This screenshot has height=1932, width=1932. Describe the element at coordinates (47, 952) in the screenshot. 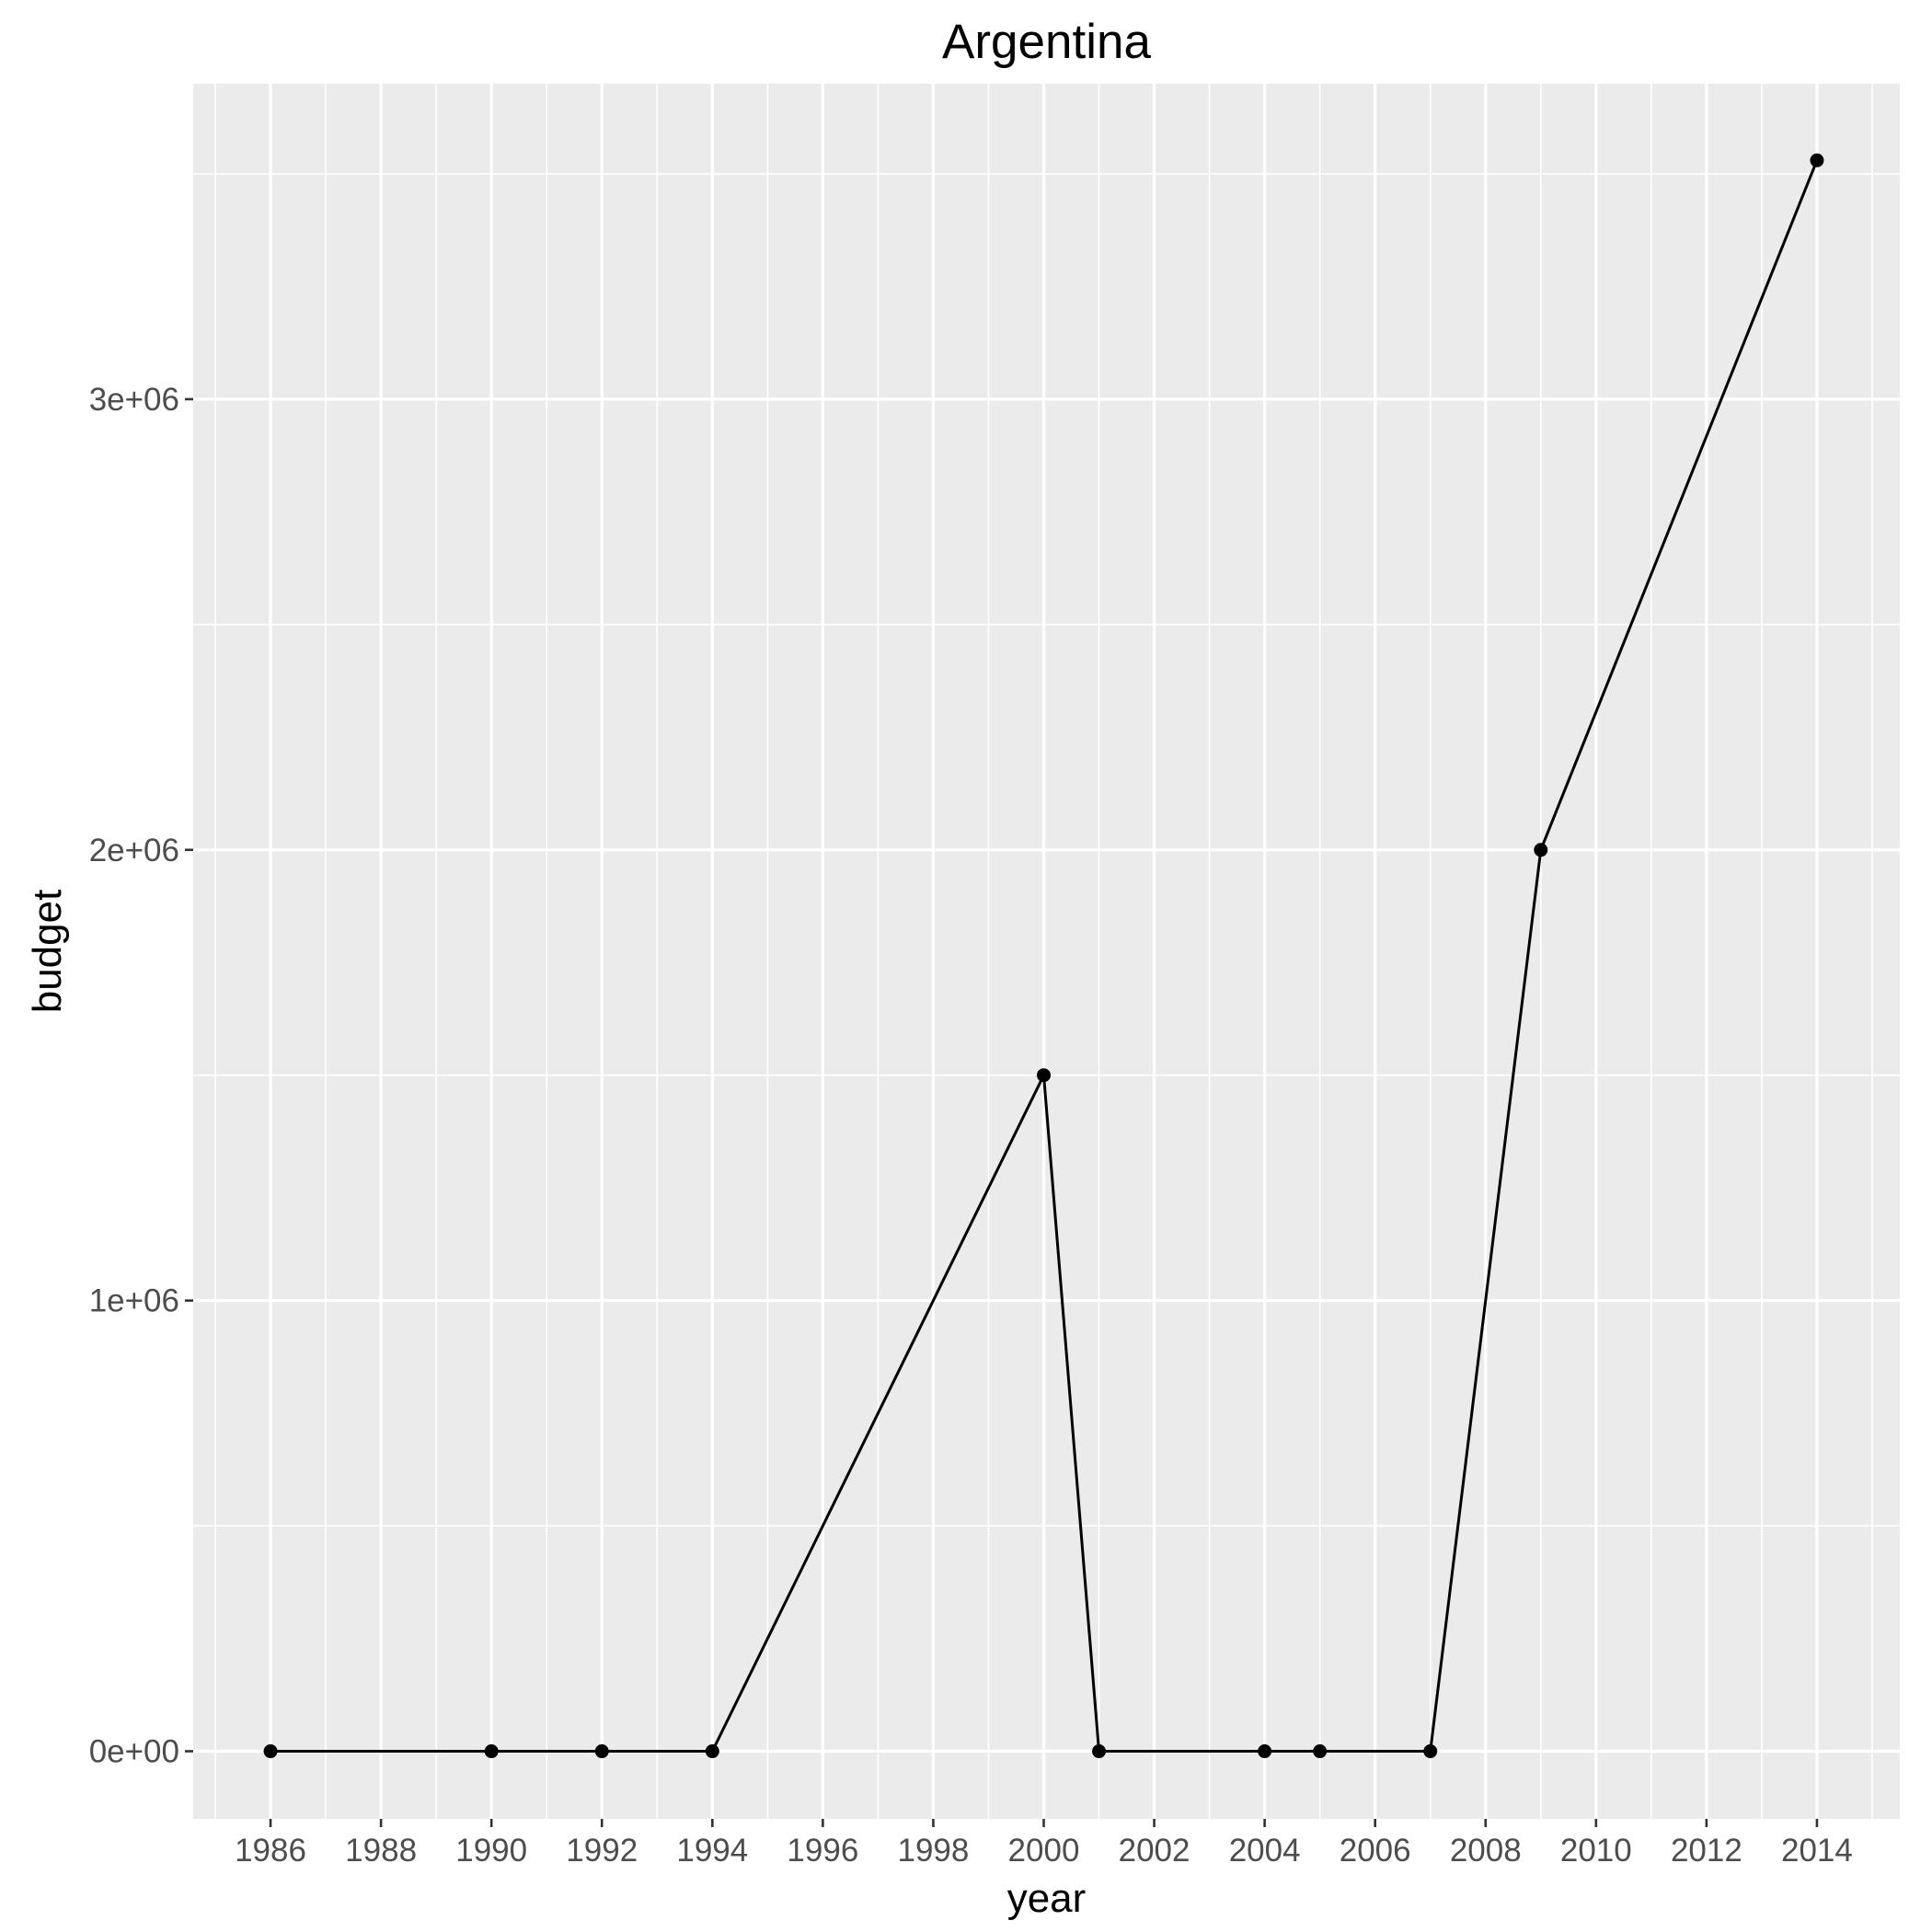

I see `y-axis-title: budget` at that location.